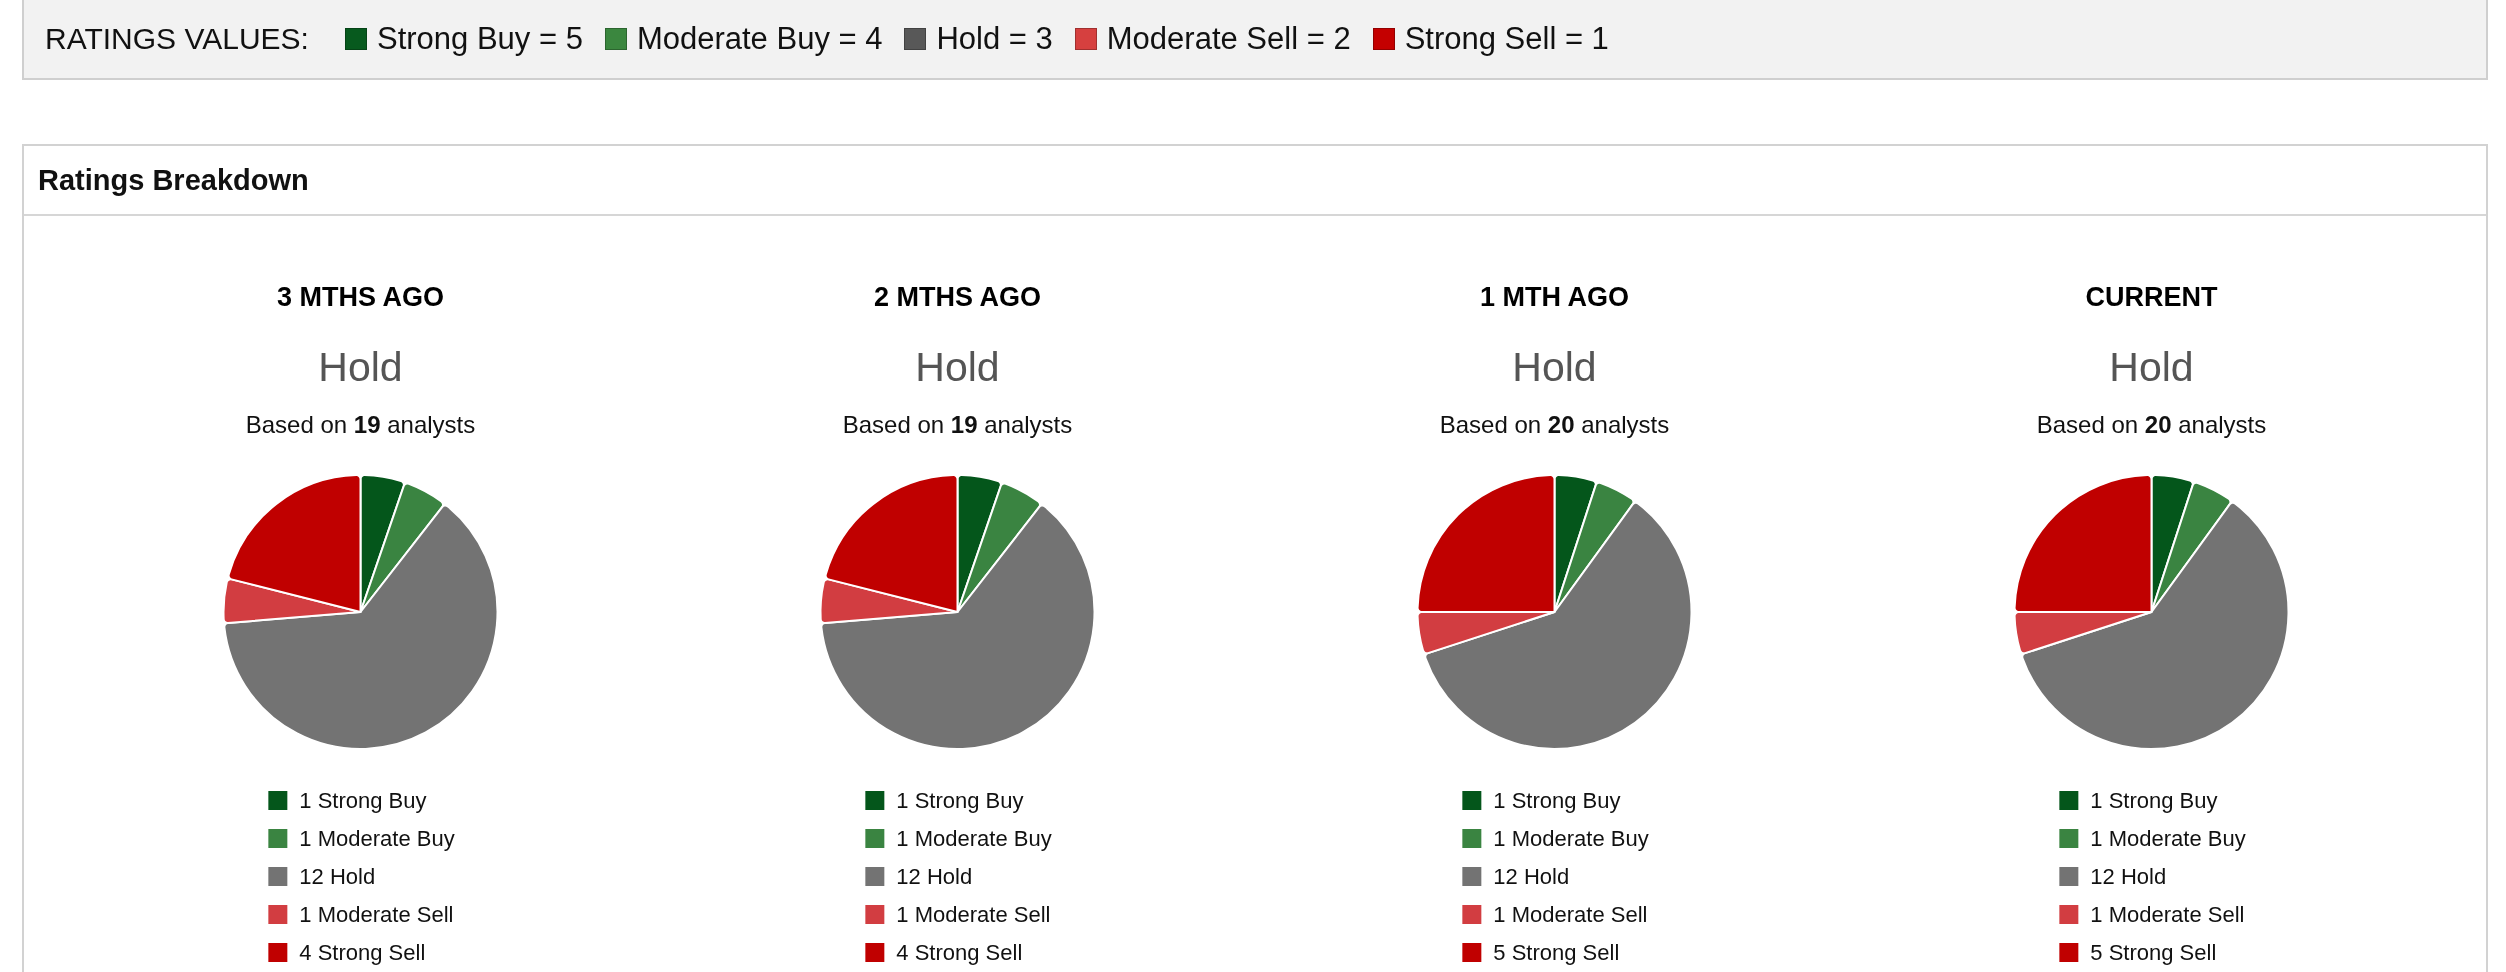 This screenshot has width=2506, height=972. What do you see at coordinates (994, 39) in the screenshot?
I see `category-label: Hold = 3` at bounding box center [994, 39].